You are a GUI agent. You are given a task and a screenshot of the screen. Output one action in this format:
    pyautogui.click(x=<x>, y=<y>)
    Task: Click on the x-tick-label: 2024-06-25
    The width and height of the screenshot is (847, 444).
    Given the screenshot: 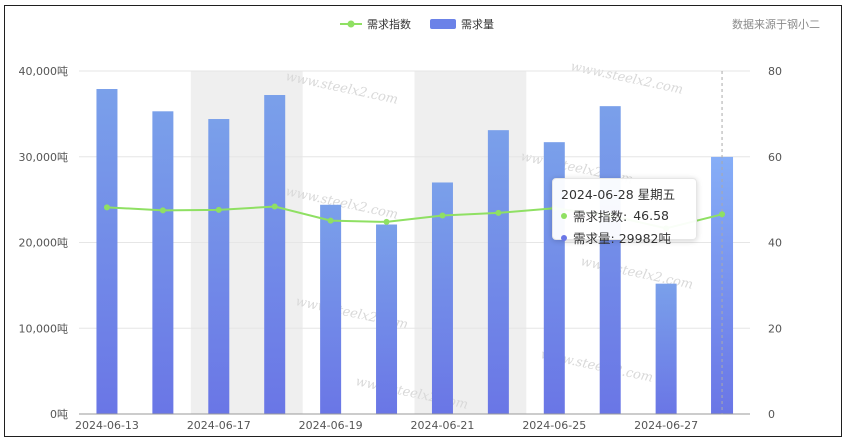 What is the action you would take?
    pyautogui.click(x=554, y=425)
    